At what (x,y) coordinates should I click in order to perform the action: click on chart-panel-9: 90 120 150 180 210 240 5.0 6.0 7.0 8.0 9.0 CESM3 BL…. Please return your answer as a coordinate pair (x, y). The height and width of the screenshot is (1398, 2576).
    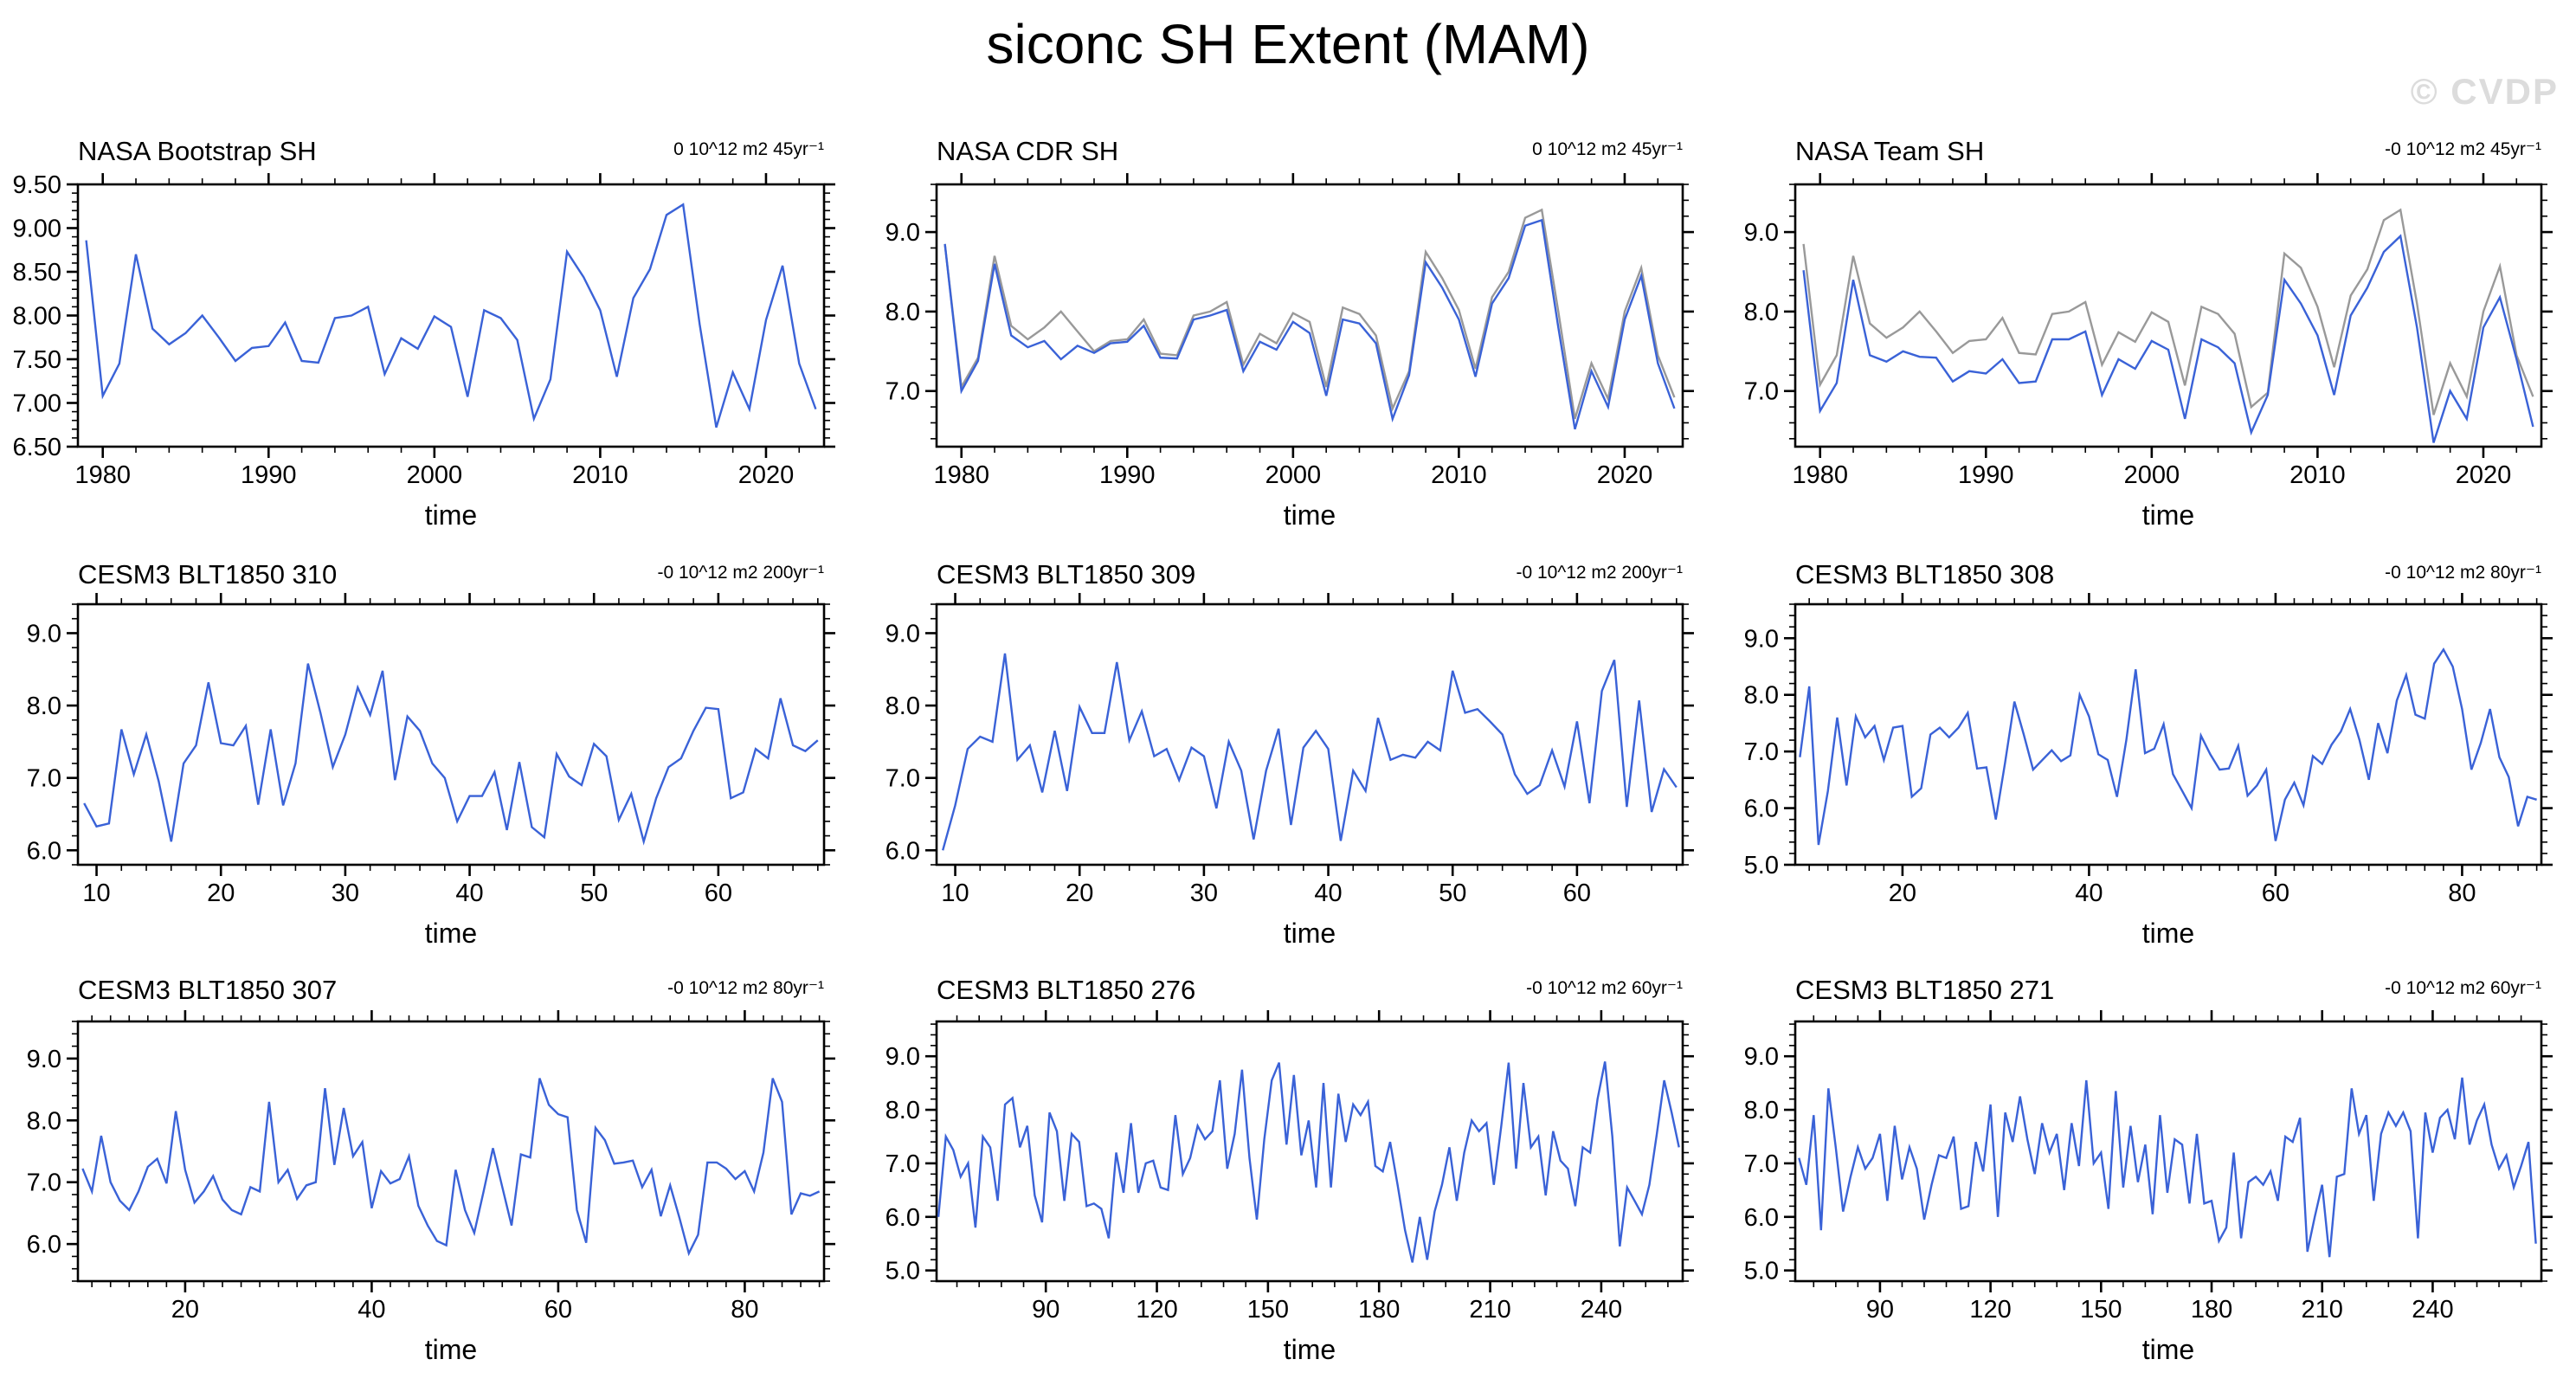
    Looking at the image, I should click on (2146, 1188).